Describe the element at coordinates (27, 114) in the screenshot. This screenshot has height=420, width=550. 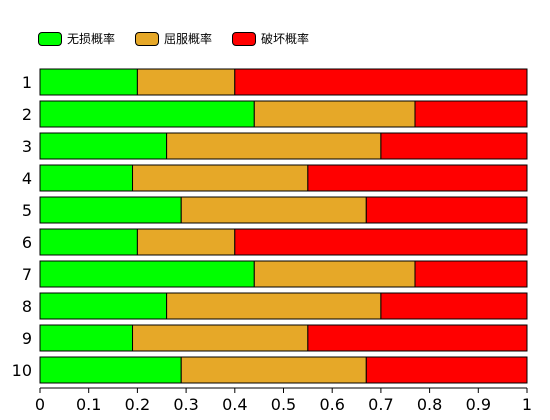
I see `y-tick-label-2: 2` at that location.